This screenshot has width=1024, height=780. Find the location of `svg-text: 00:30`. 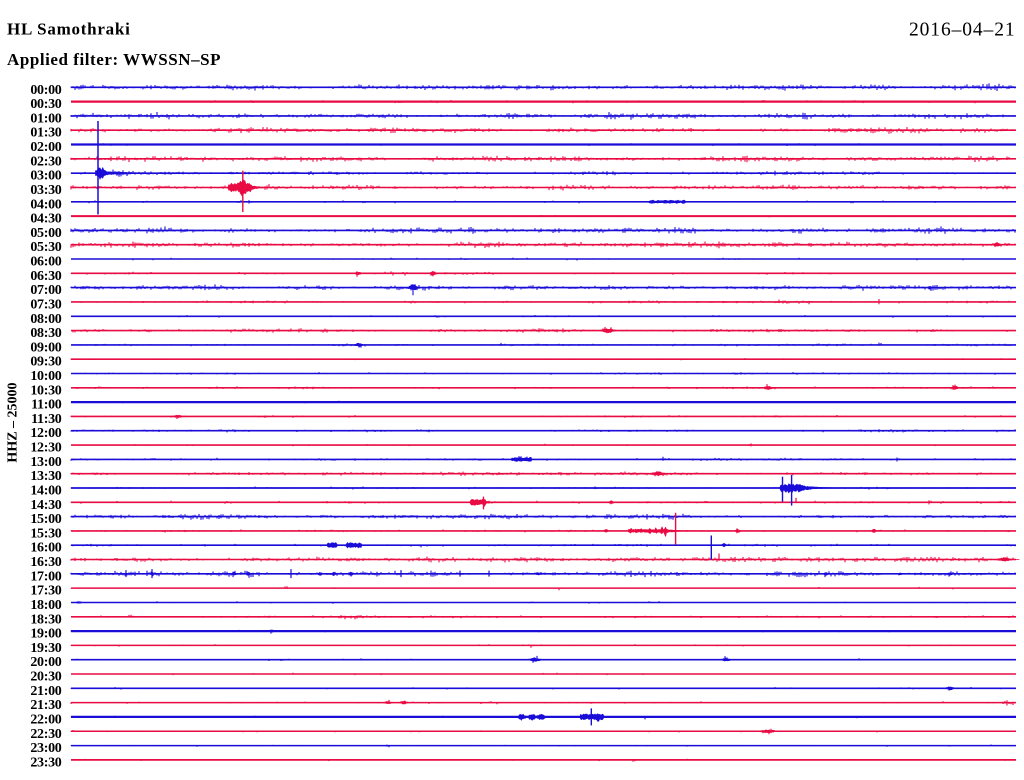

svg-text: 00:30 is located at coordinates (45, 104).